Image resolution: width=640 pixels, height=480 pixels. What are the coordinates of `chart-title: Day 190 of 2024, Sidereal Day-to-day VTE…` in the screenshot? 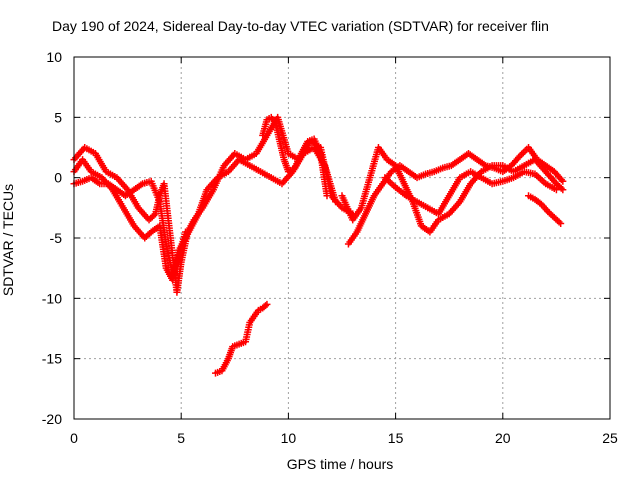 It's located at (300, 26).